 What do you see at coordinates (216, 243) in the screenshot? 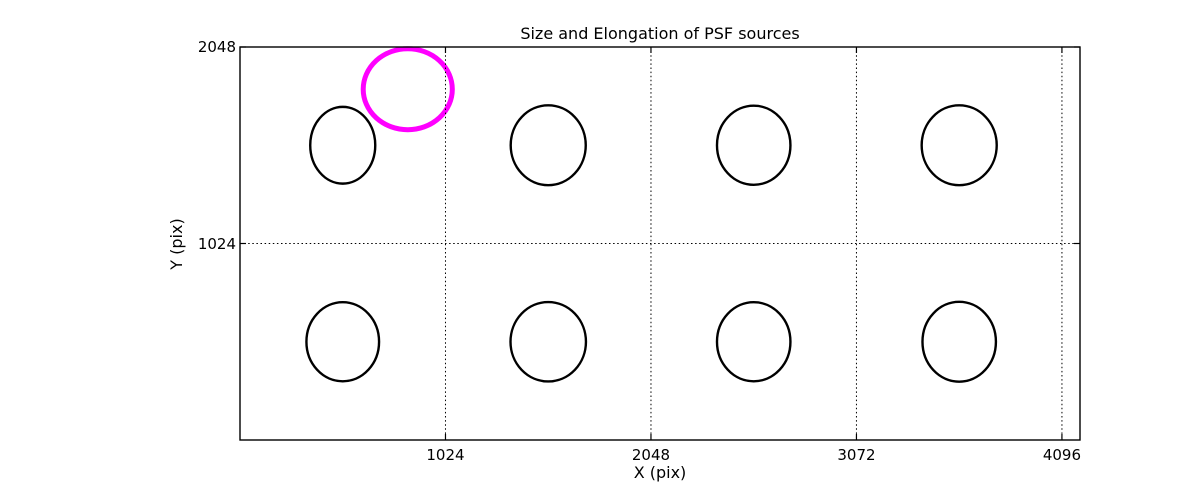
I see `y-tick-label: 1024` at bounding box center [216, 243].